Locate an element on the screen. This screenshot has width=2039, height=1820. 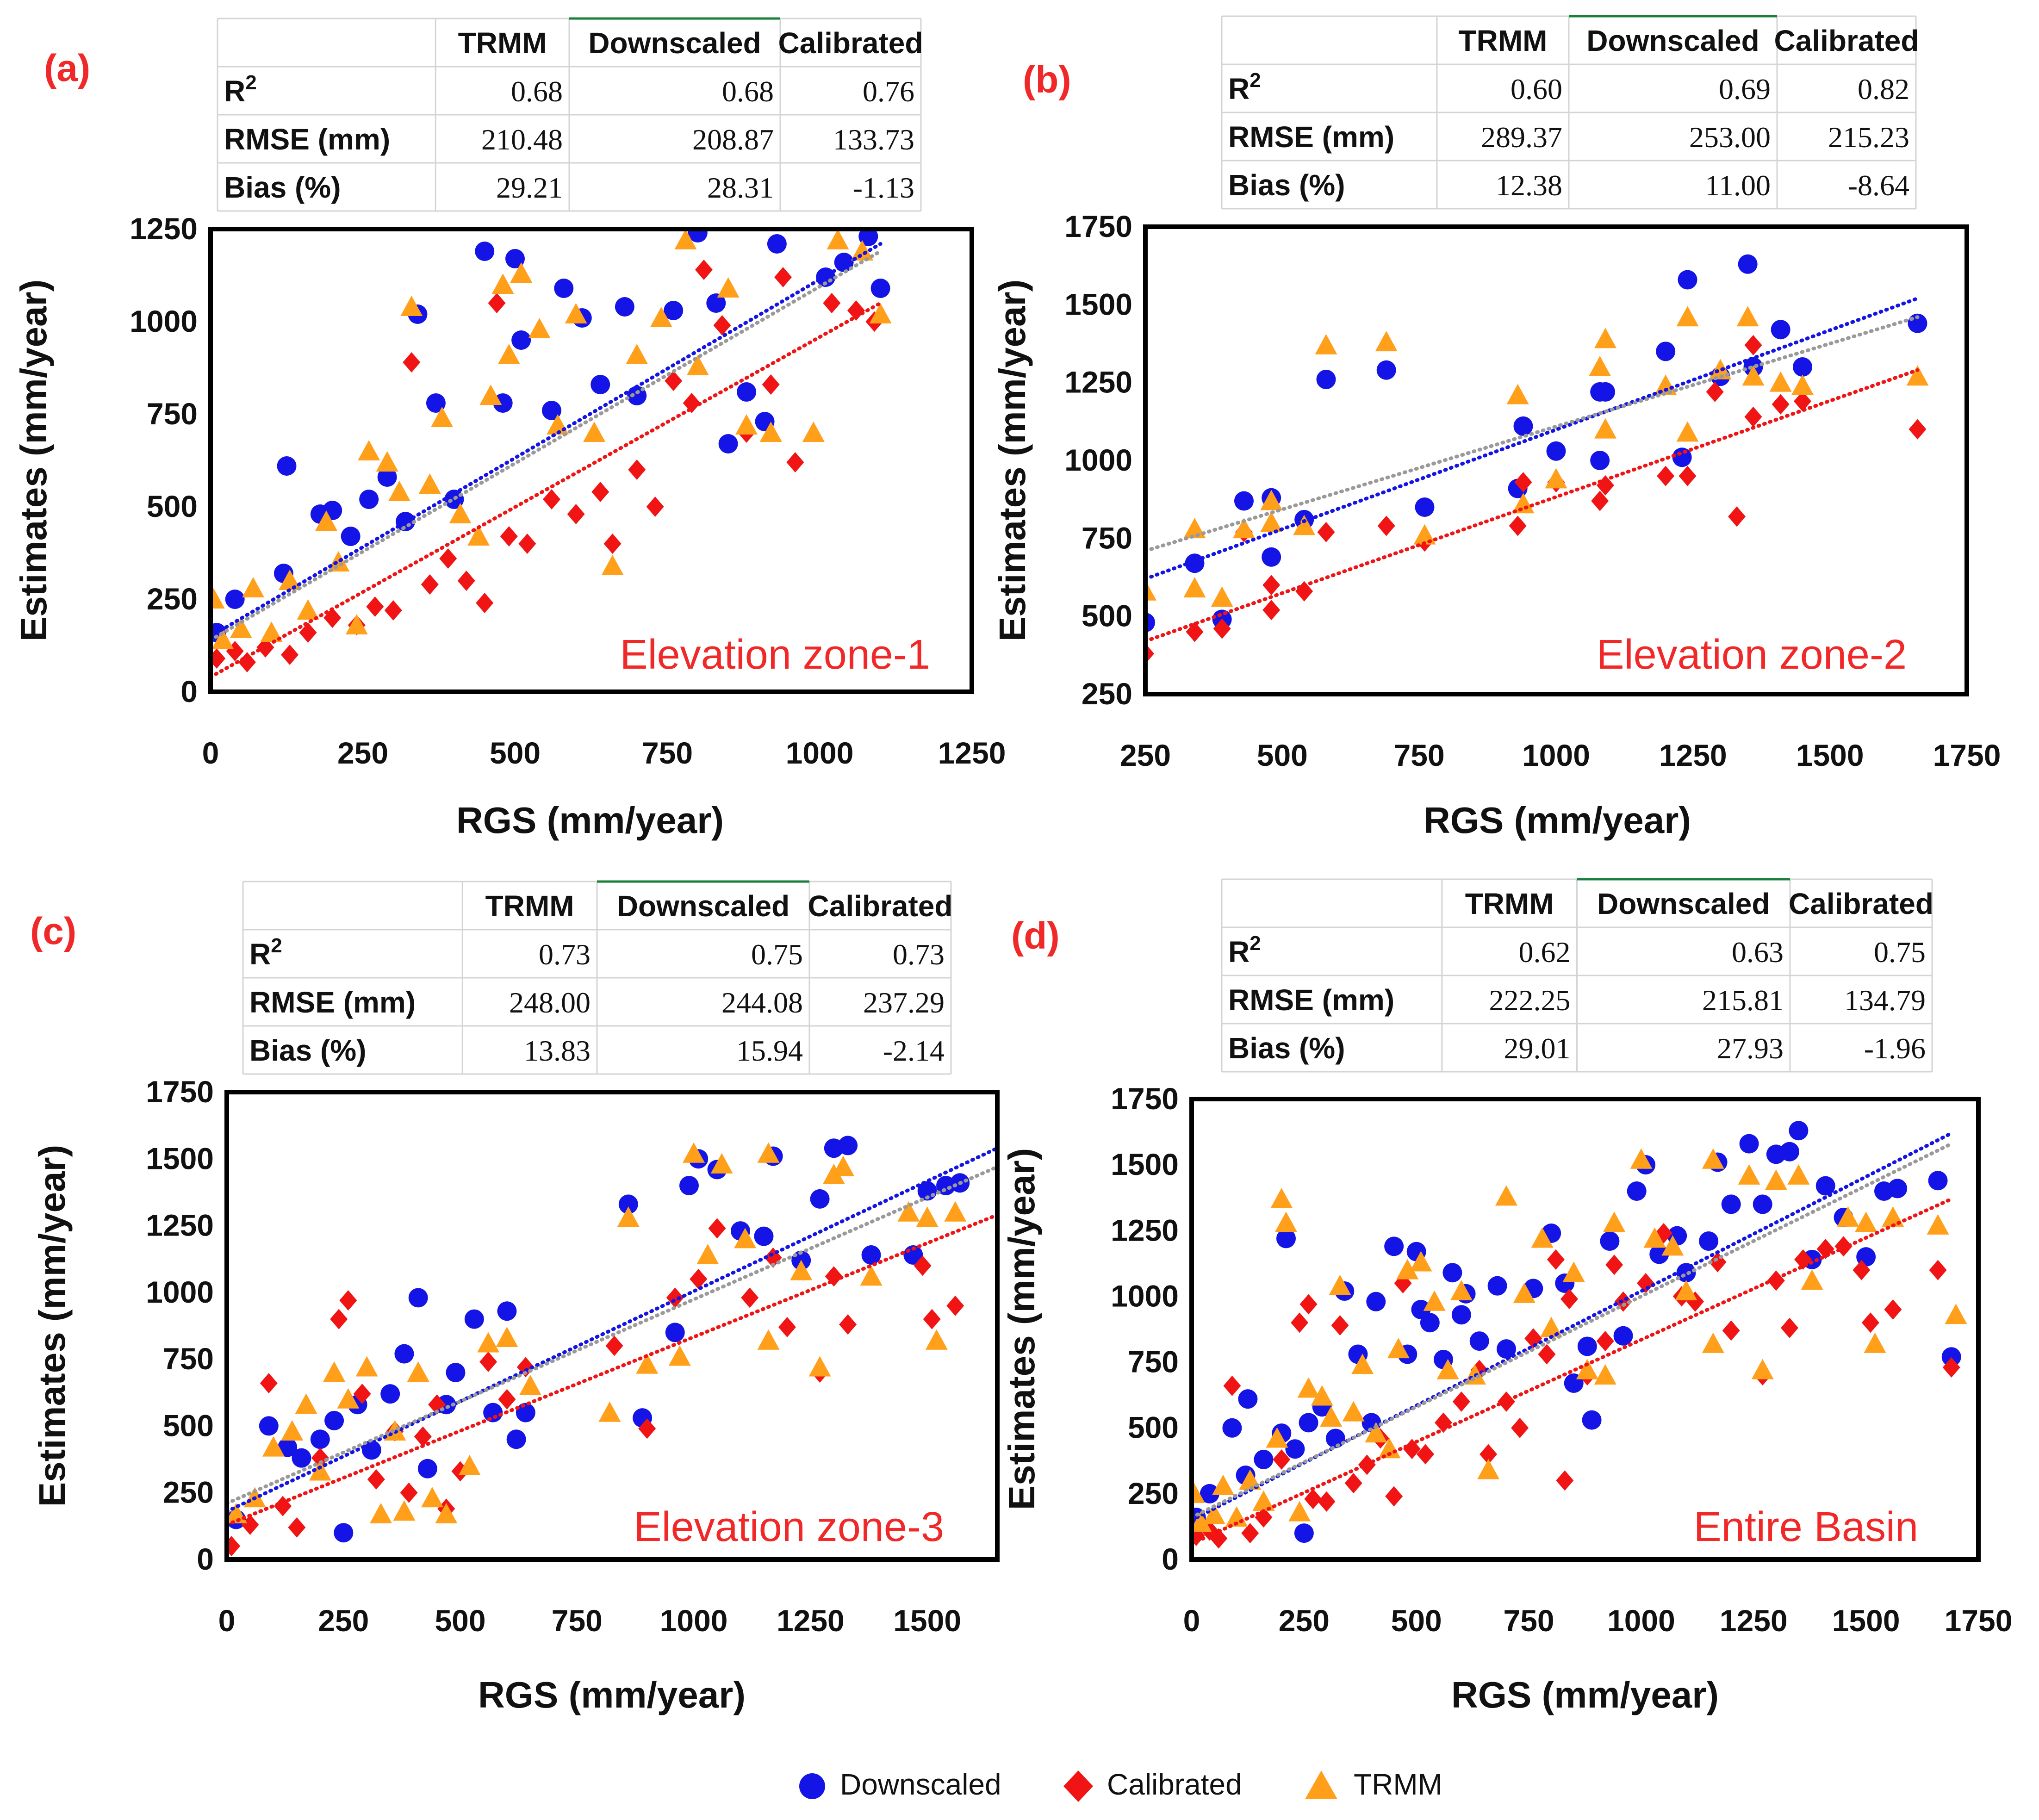
legend-downscaled-marker is located at coordinates (812, 1786).